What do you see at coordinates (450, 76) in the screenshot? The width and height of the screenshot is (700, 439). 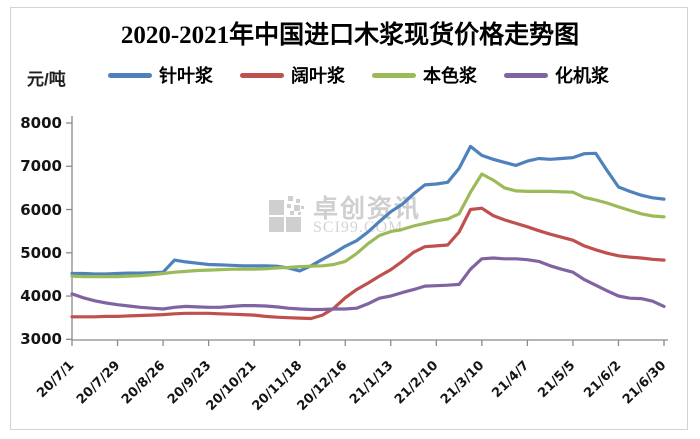 I see `legend-label: 本色浆` at bounding box center [450, 76].